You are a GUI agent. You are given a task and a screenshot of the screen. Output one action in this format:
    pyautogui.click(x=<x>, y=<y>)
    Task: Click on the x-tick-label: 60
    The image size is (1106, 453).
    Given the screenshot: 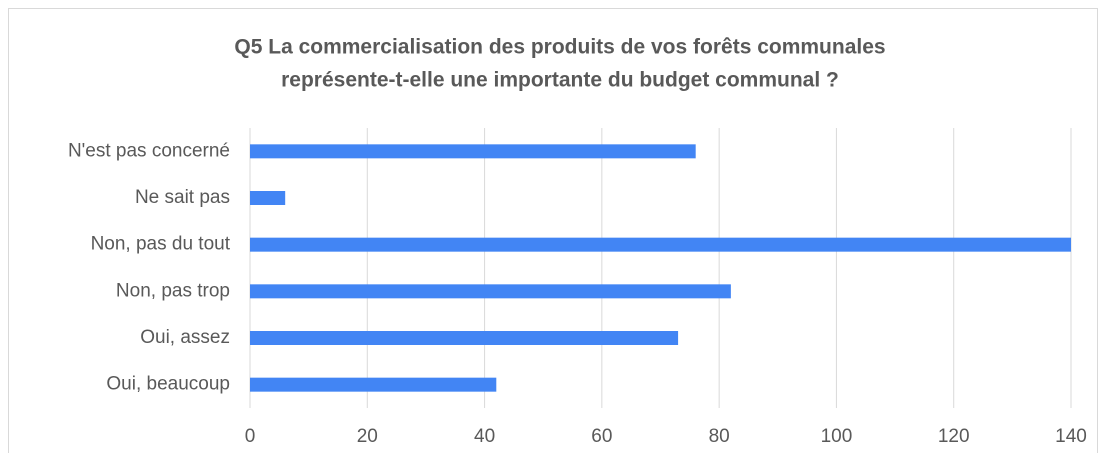 What is the action you would take?
    pyautogui.click(x=601, y=436)
    